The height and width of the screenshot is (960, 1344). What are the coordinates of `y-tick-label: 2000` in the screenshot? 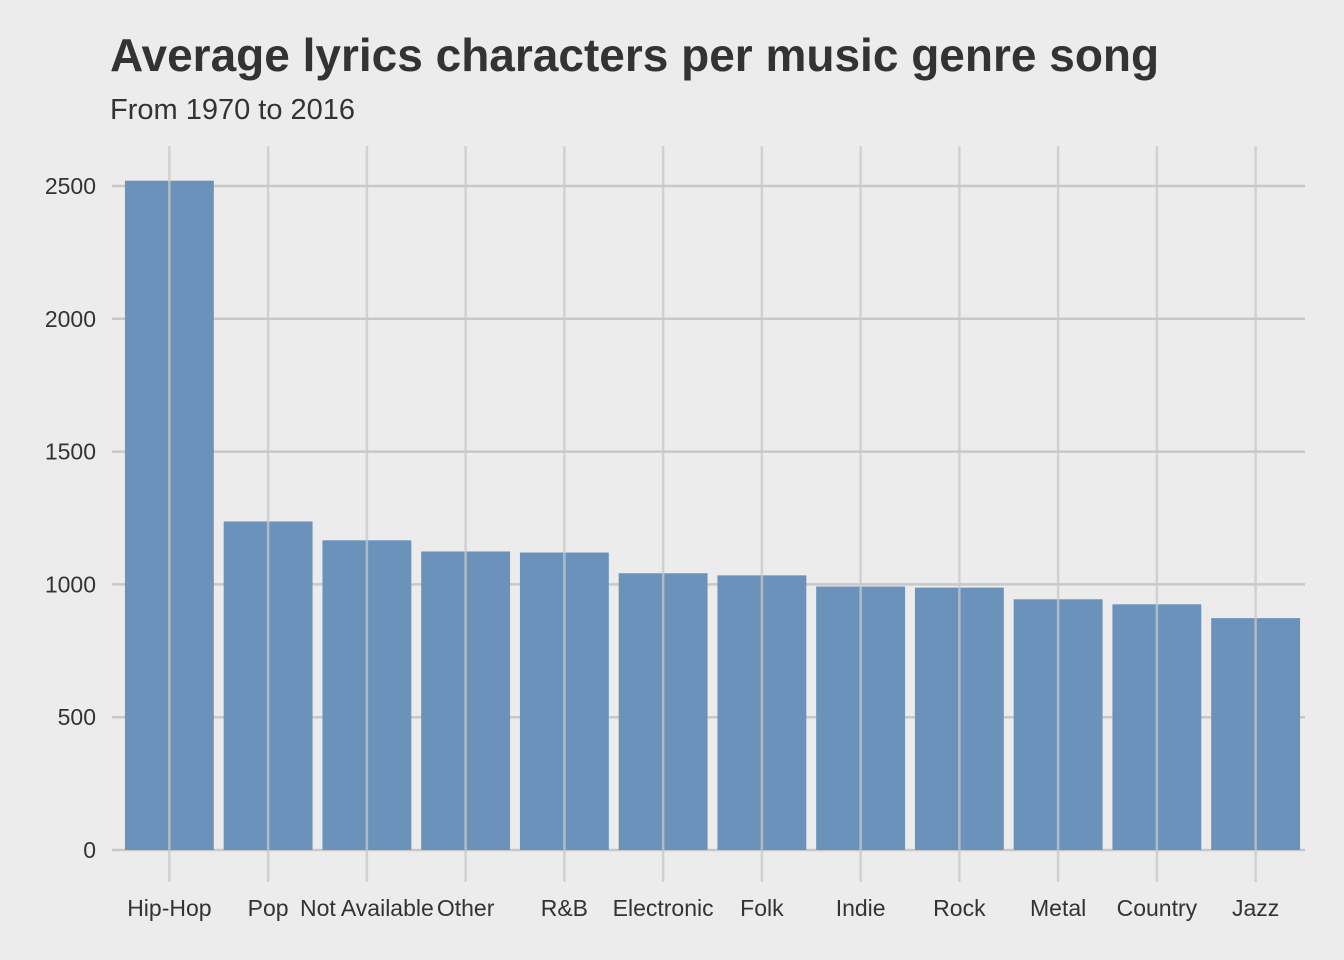 It's located at (70, 319).